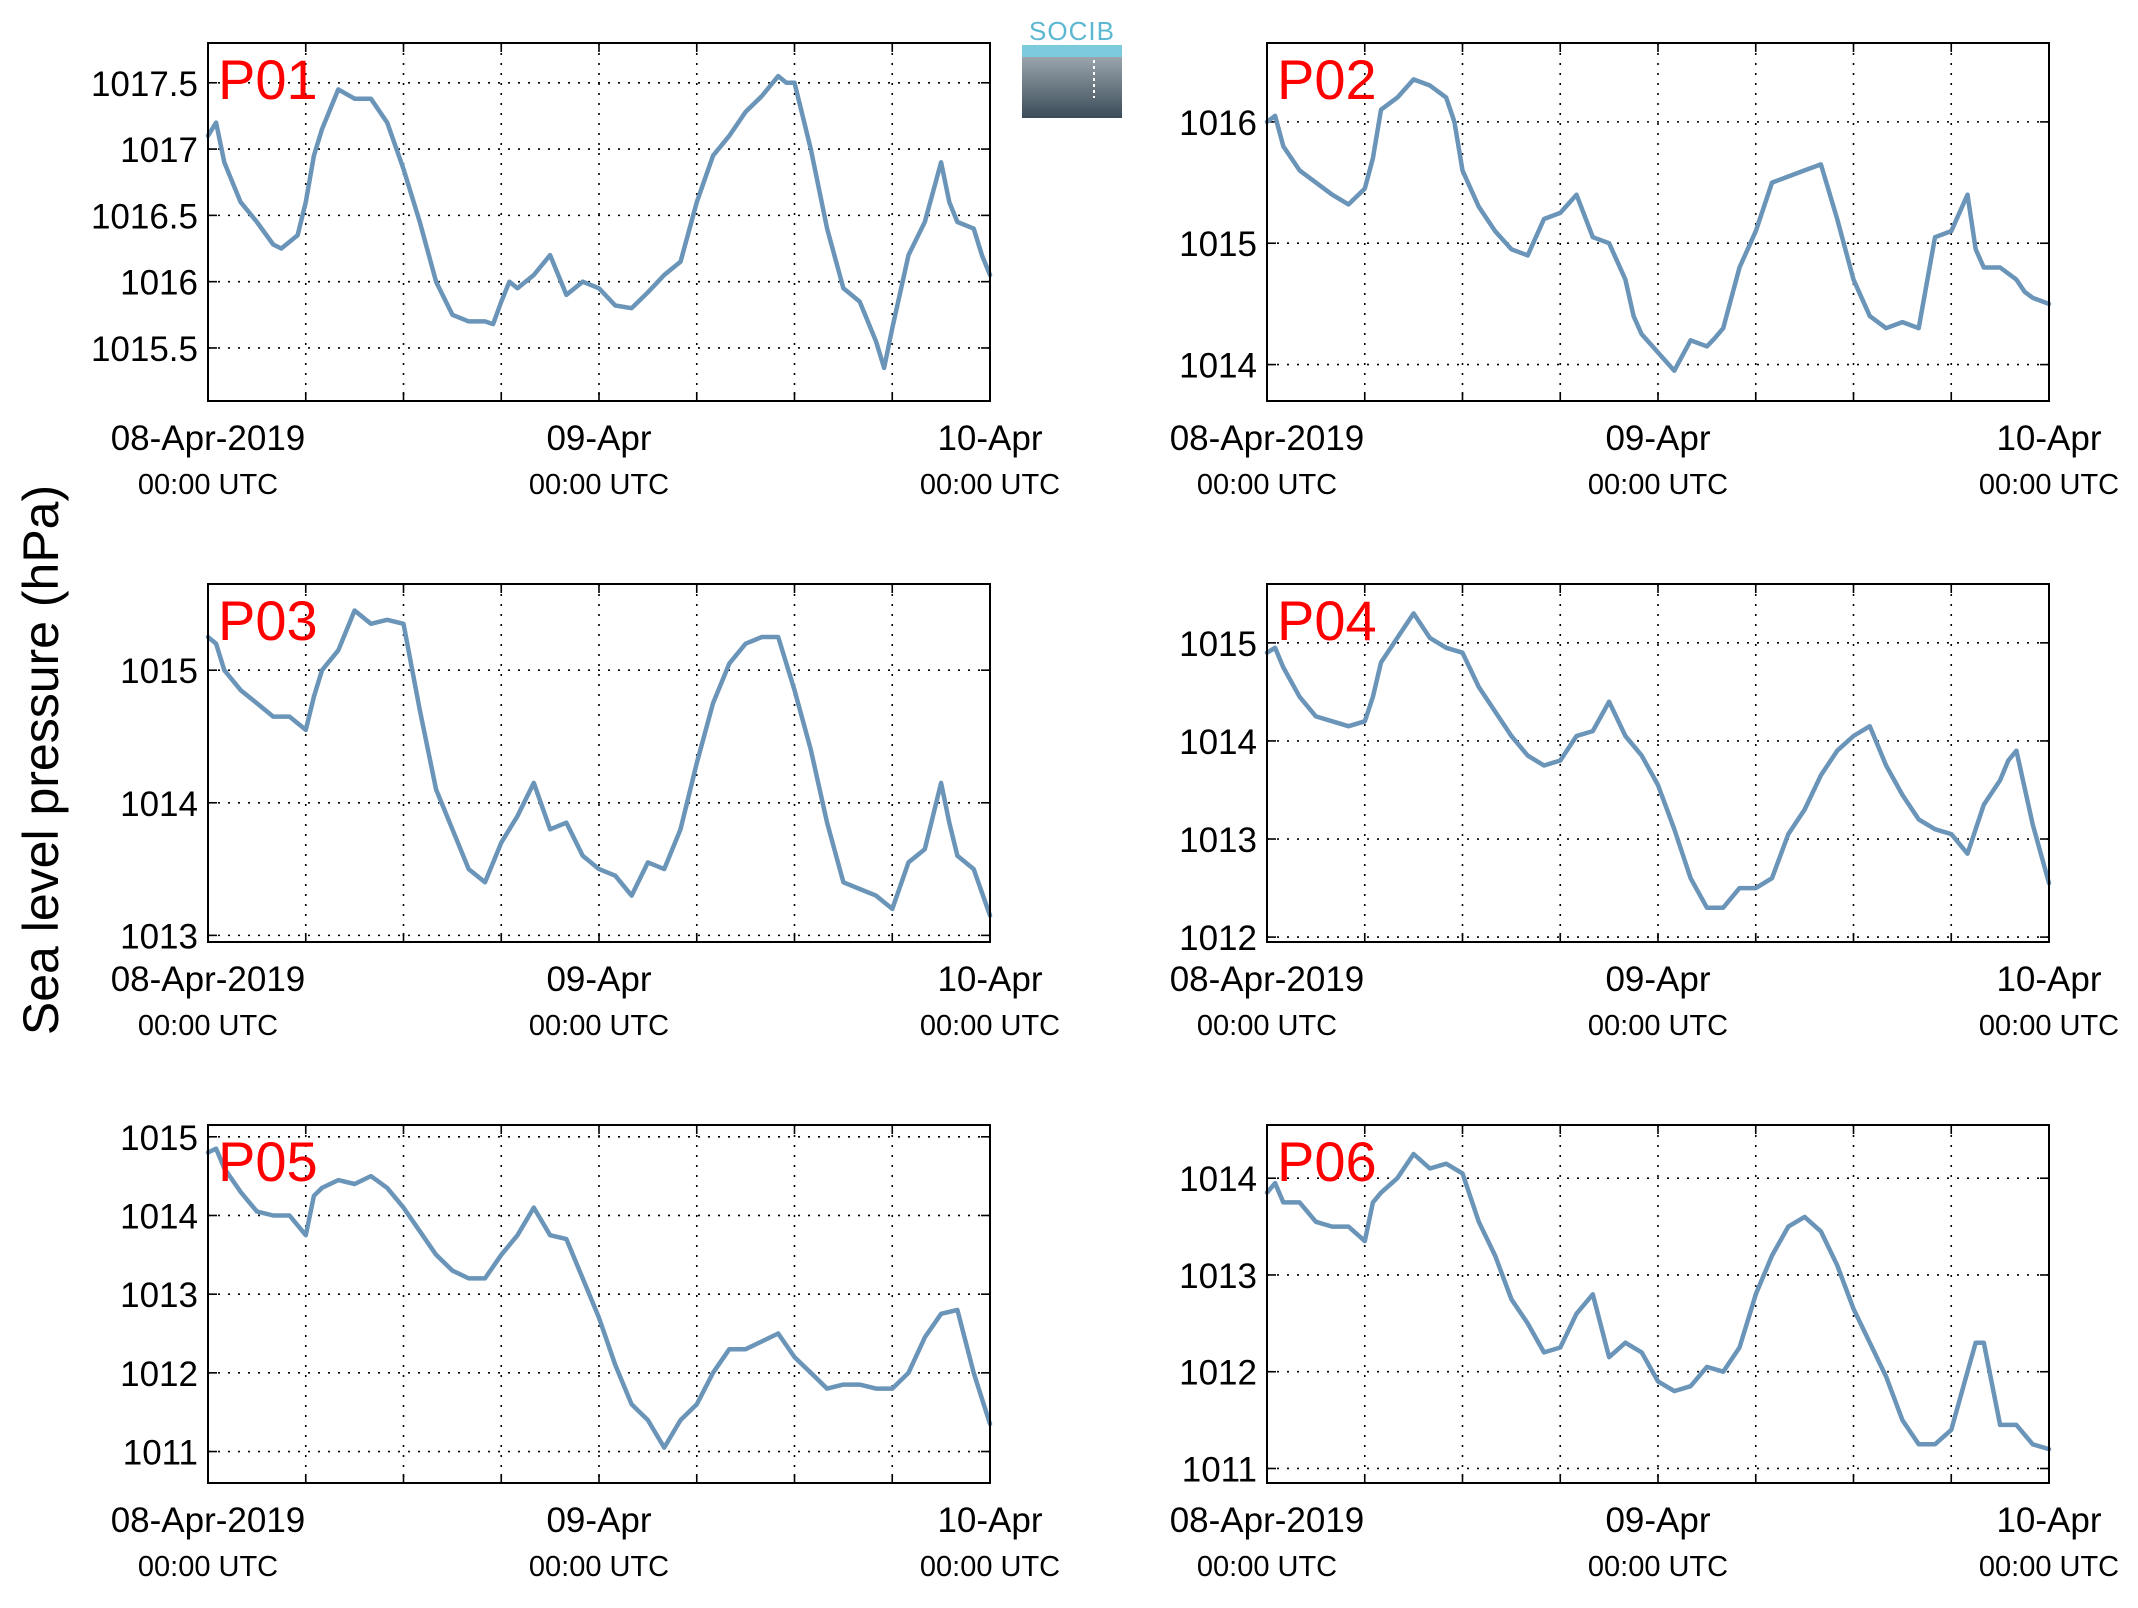 Image resolution: width=2138 pixels, height=1608 pixels. I want to click on logo-text: SOCIB, so click(1072, 32).